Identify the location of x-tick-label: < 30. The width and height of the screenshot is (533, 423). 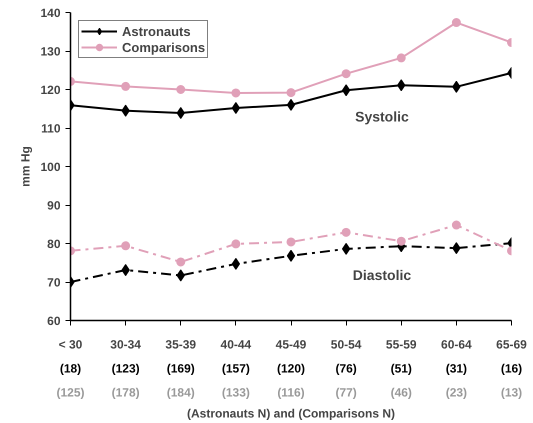
(70, 345).